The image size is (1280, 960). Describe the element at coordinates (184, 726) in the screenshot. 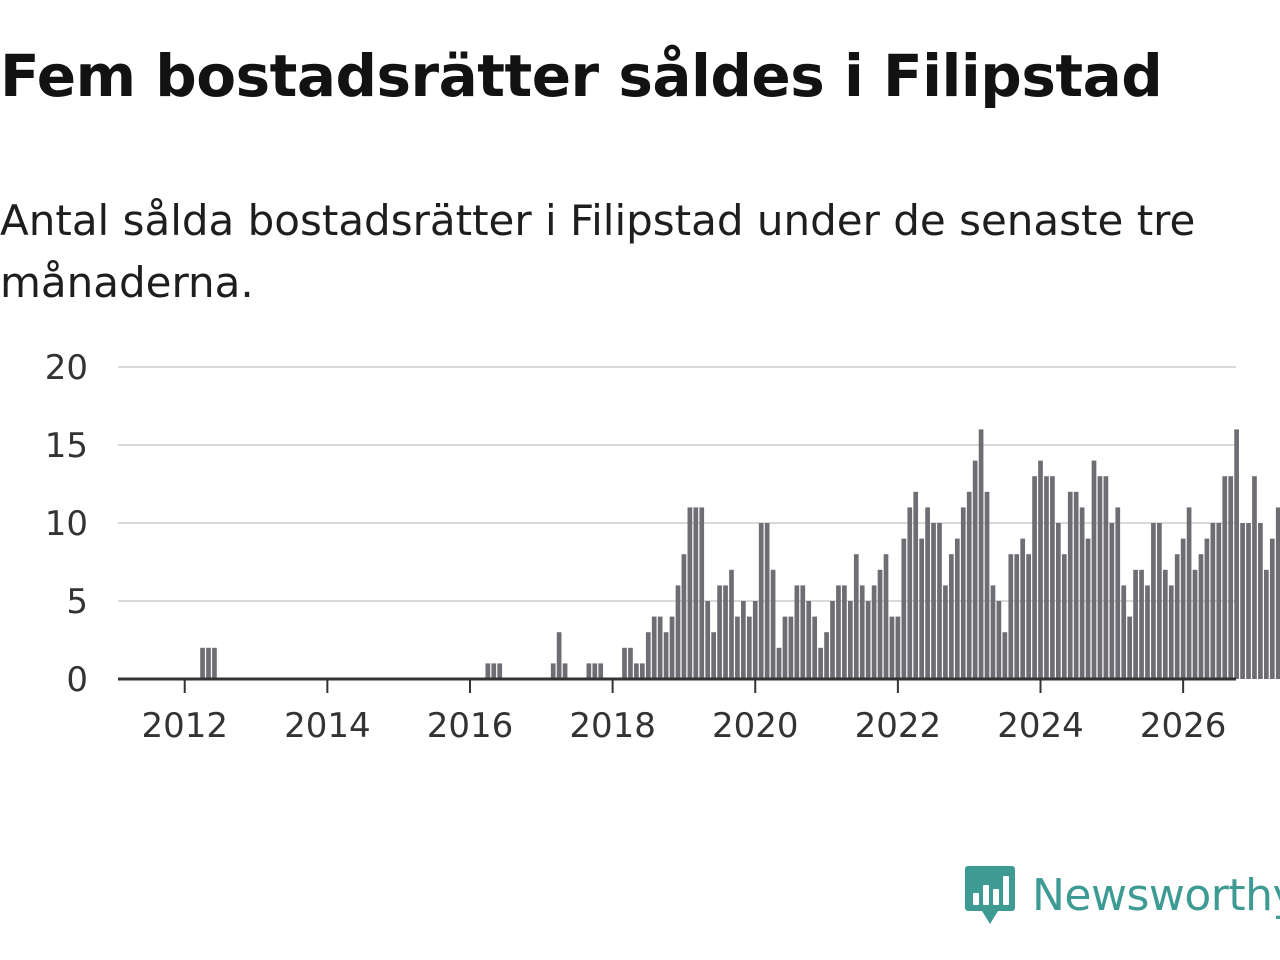

I see `x-tick-label: 2012` at that location.